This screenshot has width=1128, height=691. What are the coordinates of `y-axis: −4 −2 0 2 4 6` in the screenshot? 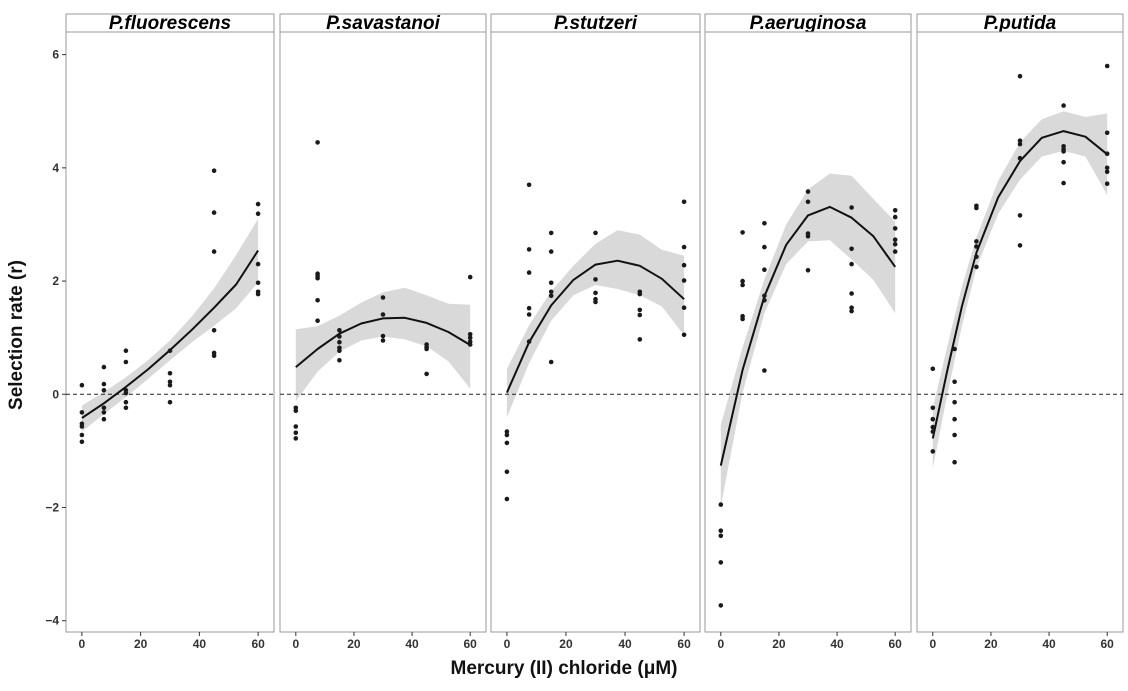 It's located at (55, 338).